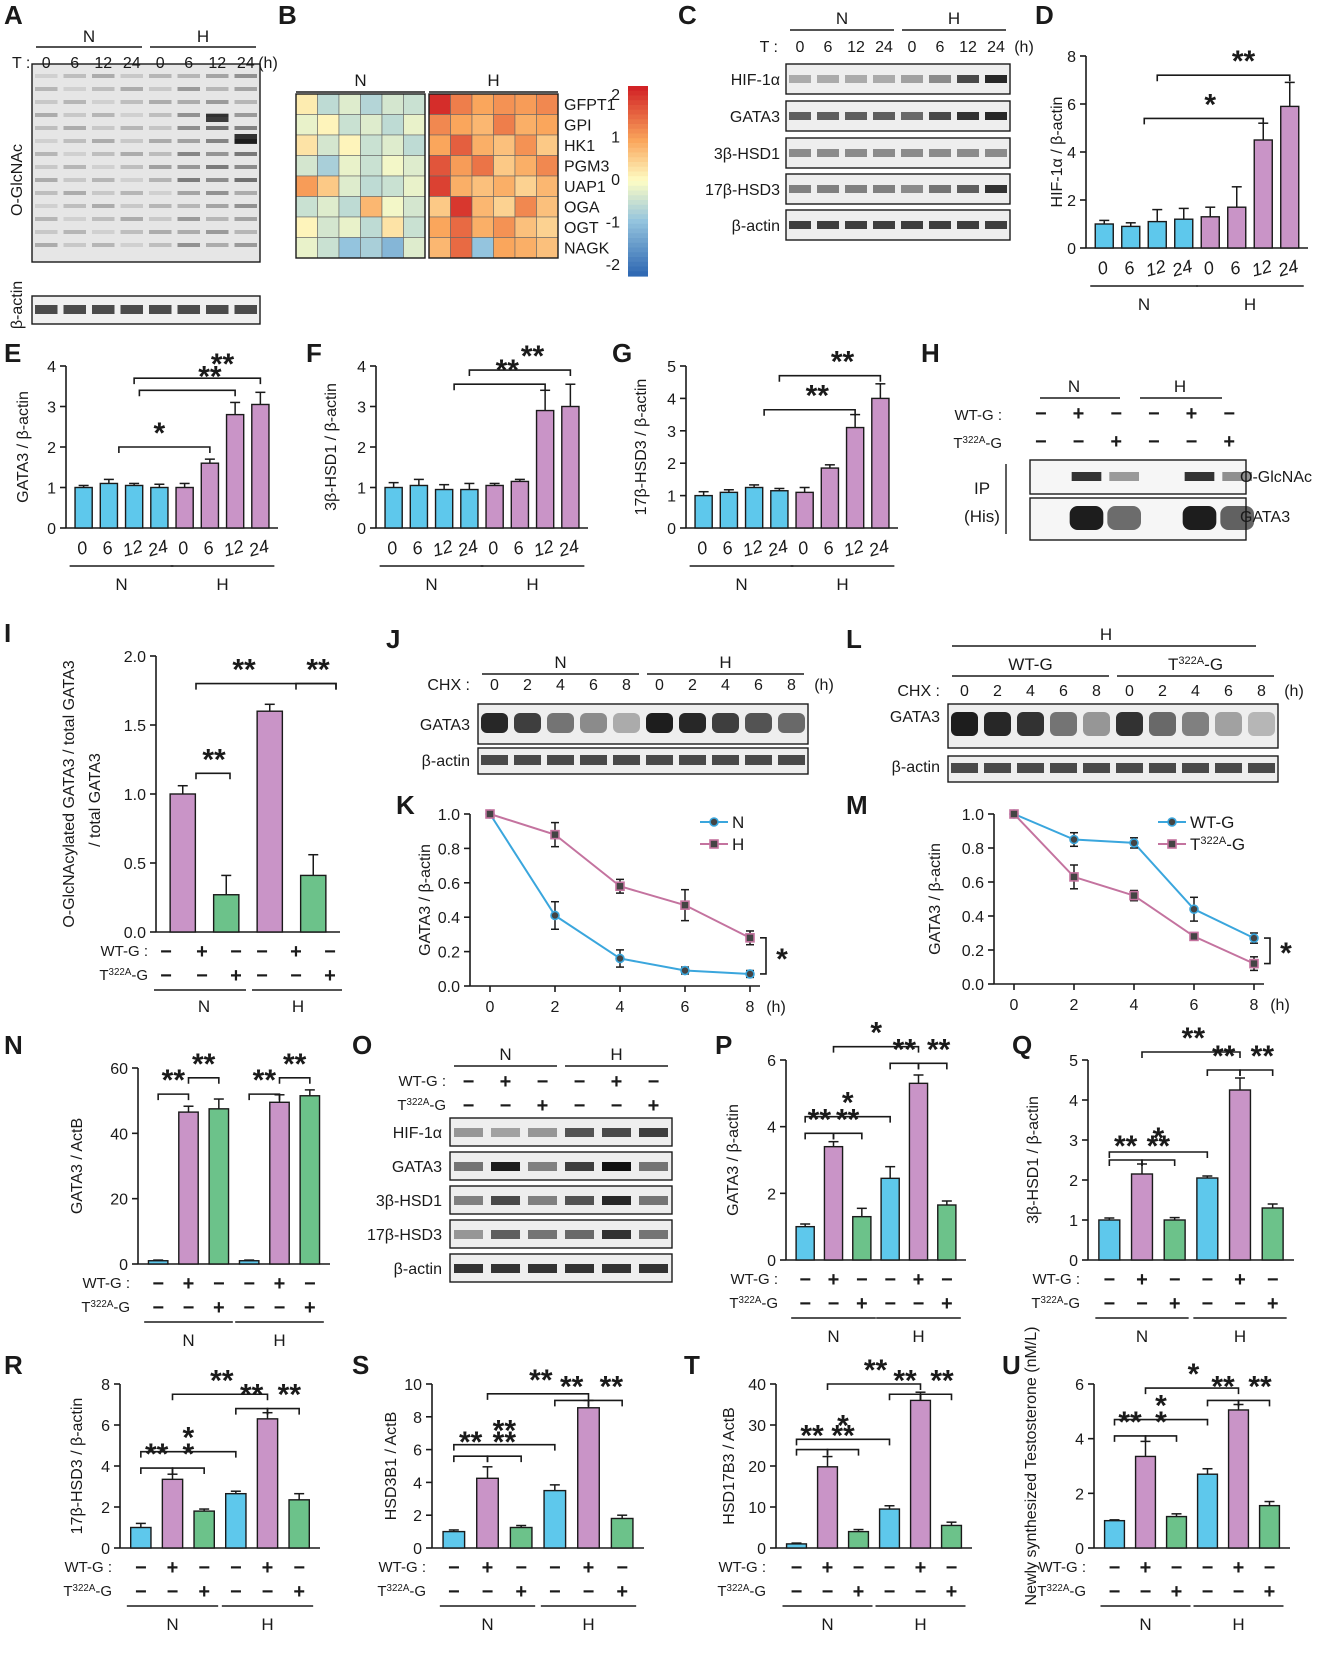 Image resolution: width=1322 pixels, height=1666 pixels. What do you see at coordinates (246, 63) in the screenshot?
I see `lane-time-a-7: 24` at bounding box center [246, 63].